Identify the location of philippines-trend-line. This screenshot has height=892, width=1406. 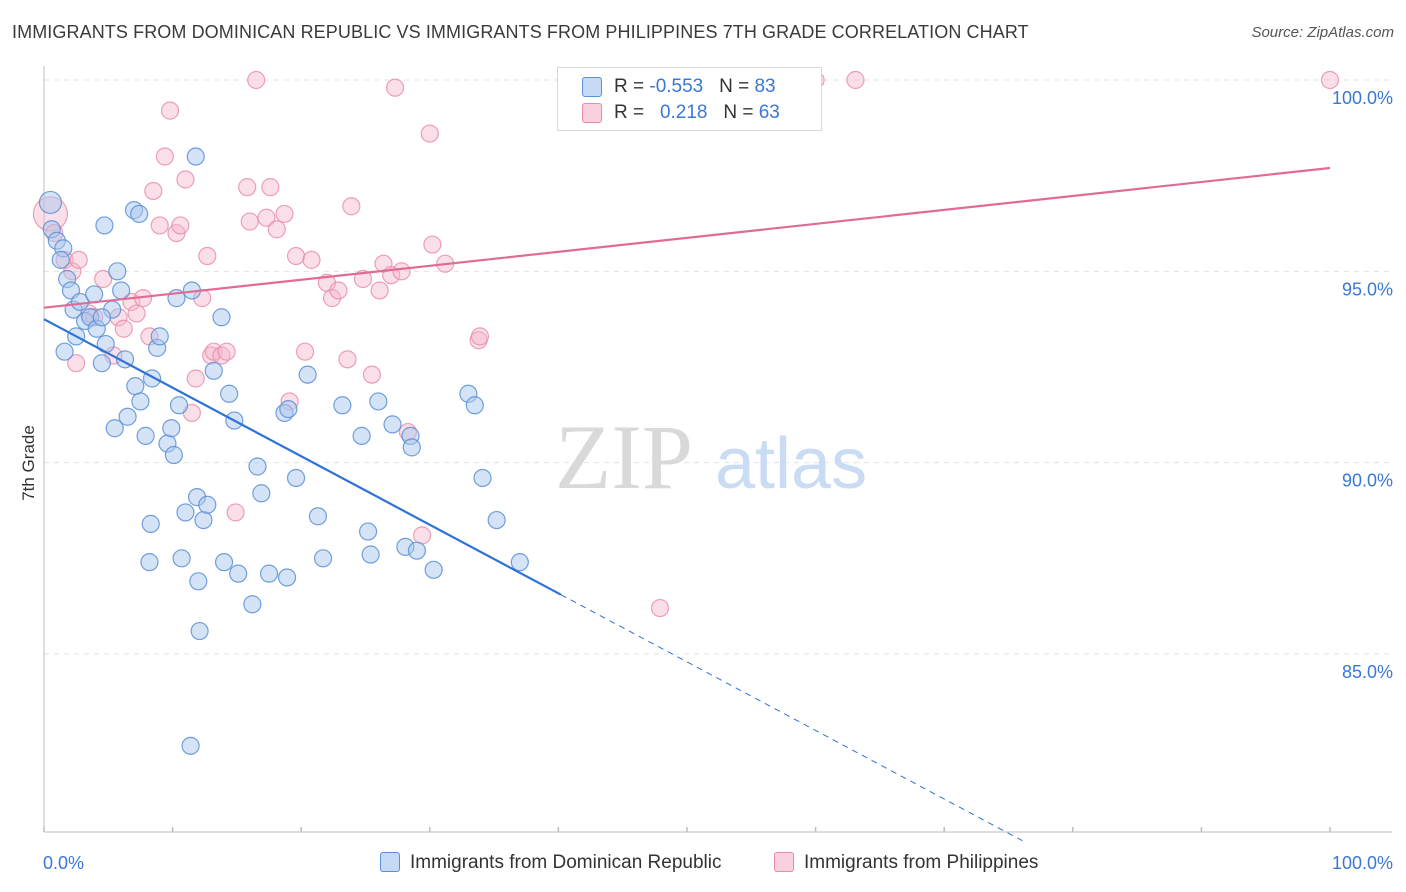
(687, 237).